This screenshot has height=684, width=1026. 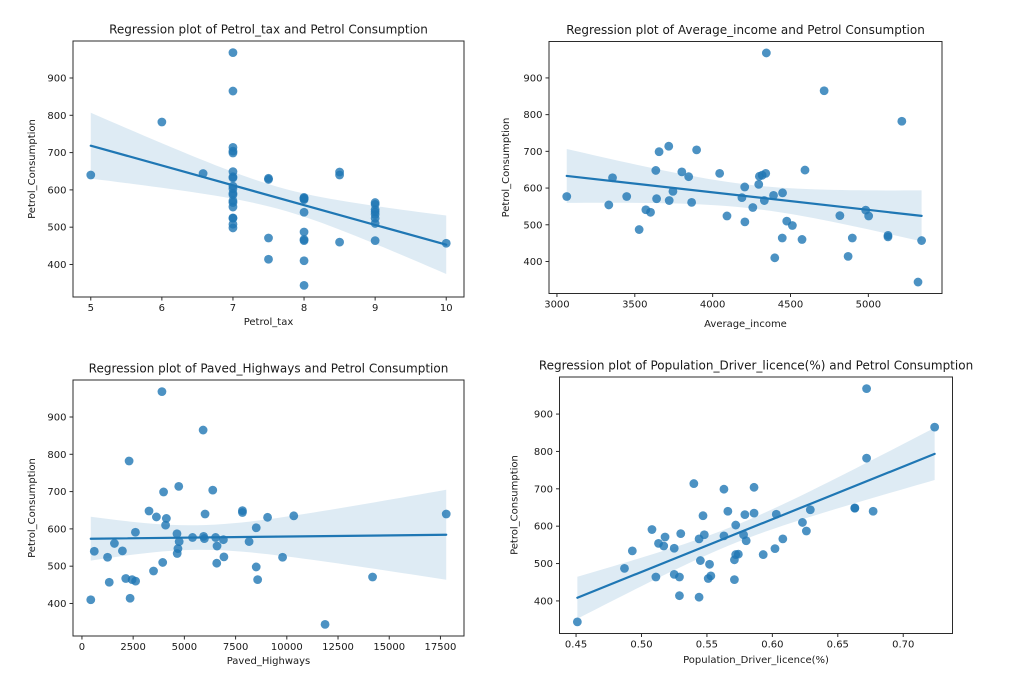 I want to click on x-tick-label: 0.65, so click(x=838, y=645).